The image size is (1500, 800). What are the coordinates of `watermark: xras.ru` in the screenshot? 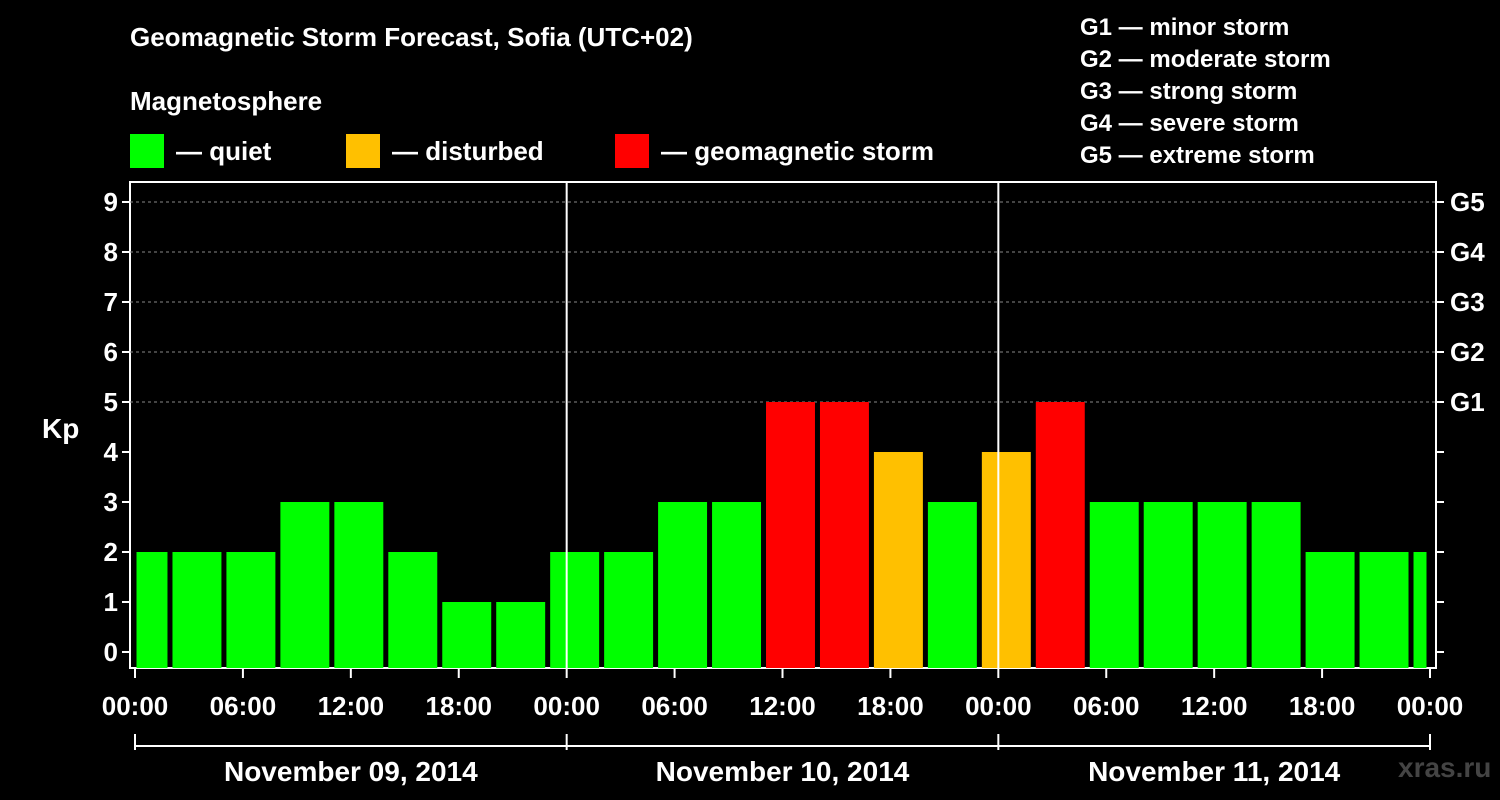 It's located at (1445, 767).